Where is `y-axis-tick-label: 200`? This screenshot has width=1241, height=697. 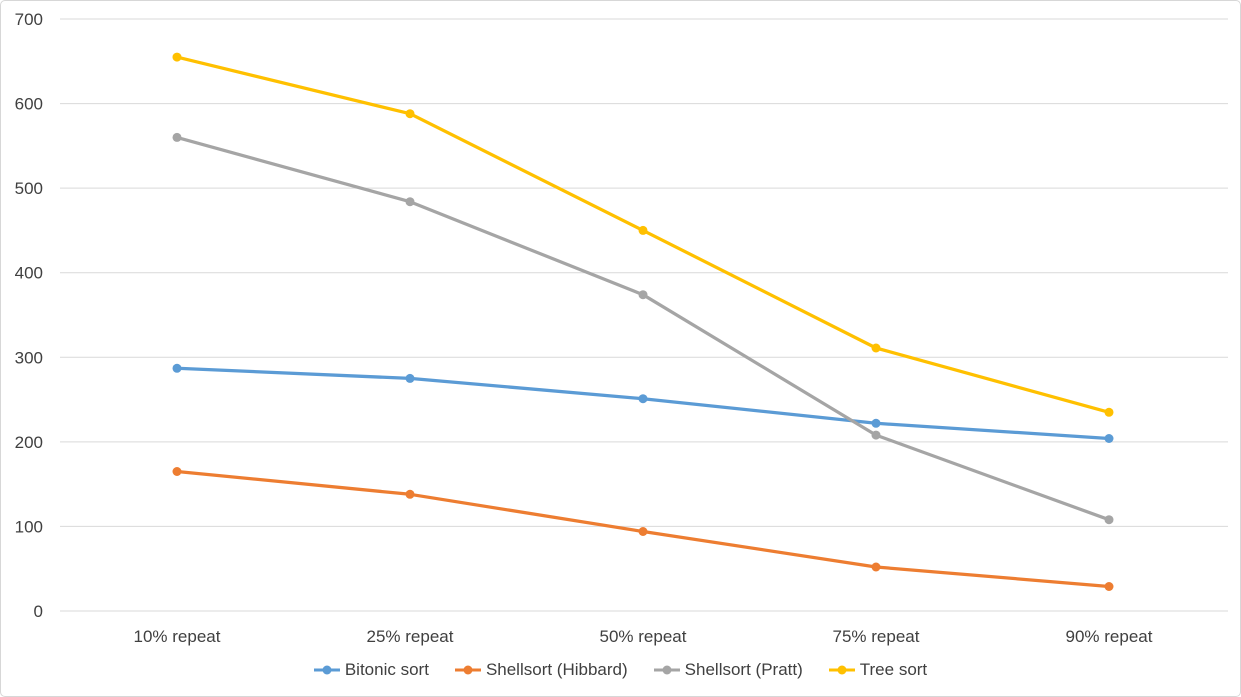 y-axis-tick-label: 200 is located at coordinates (29, 442).